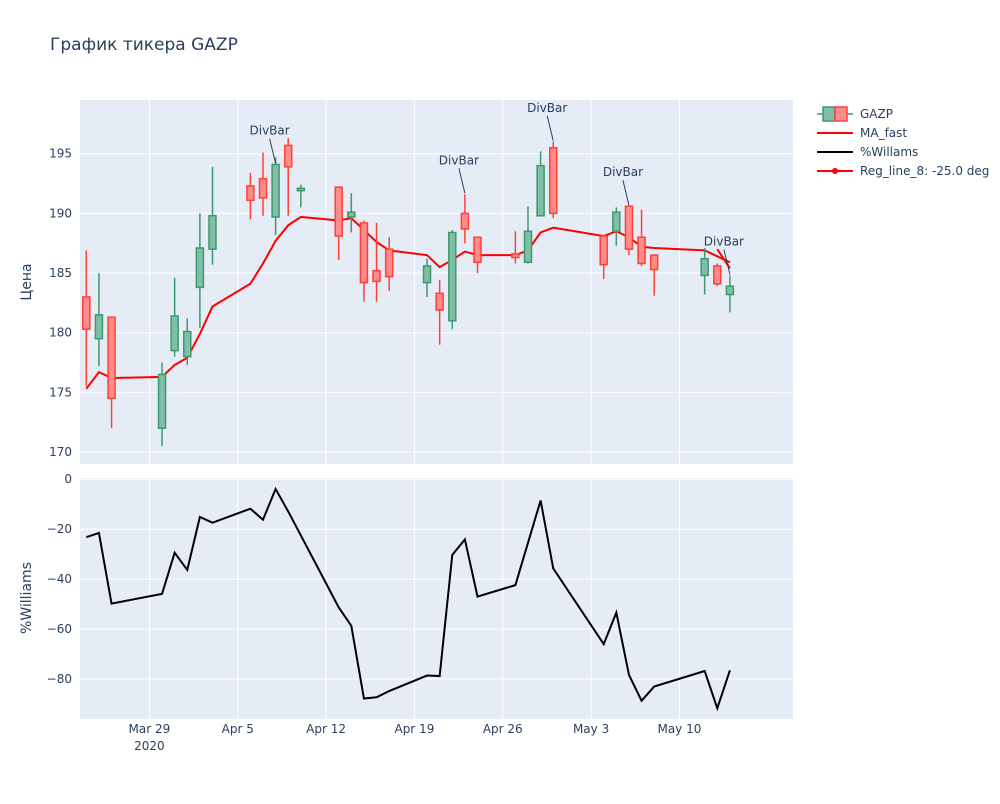 The width and height of the screenshot is (1000, 804). Describe the element at coordinates (889, 152) in the screenshot. I see `legend-label: %Willams` at that location.